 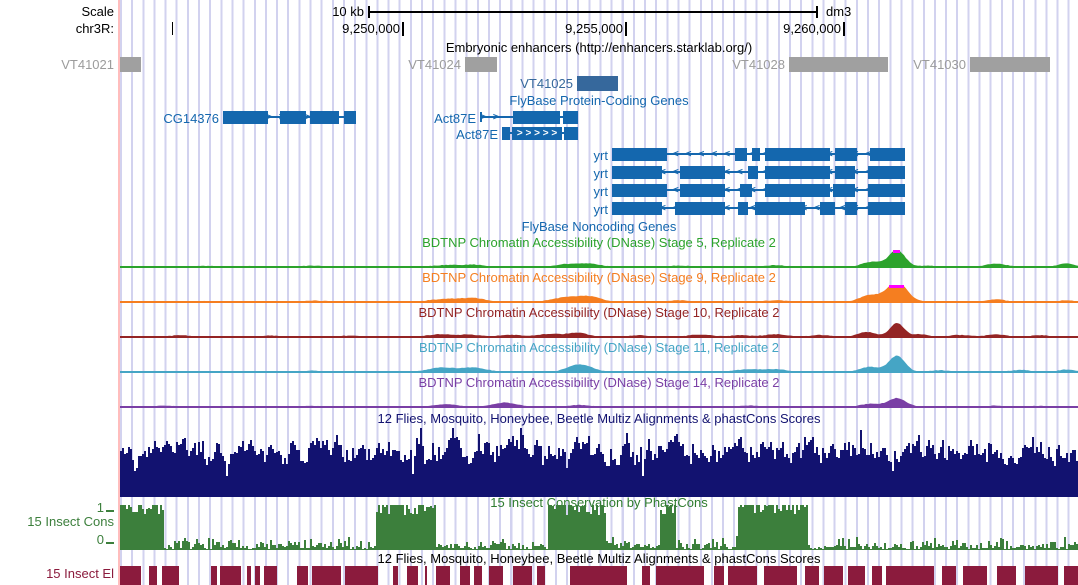 I want to click on enhancer-box-VT41021, so click(x=130, y=64).